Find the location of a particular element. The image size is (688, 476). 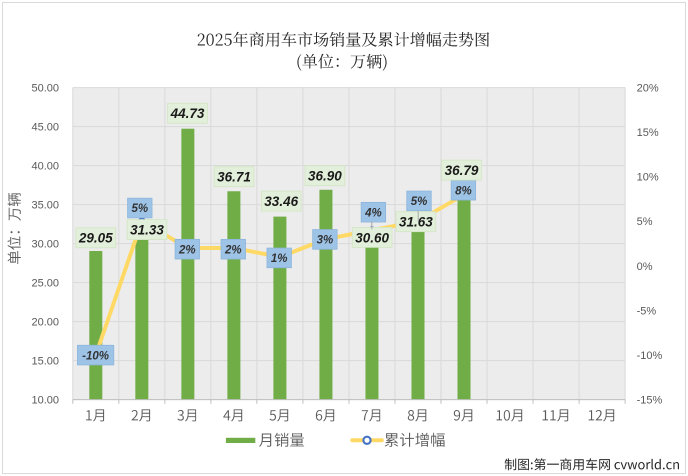

svg-text: 10% is located at coordinates (648, 178).